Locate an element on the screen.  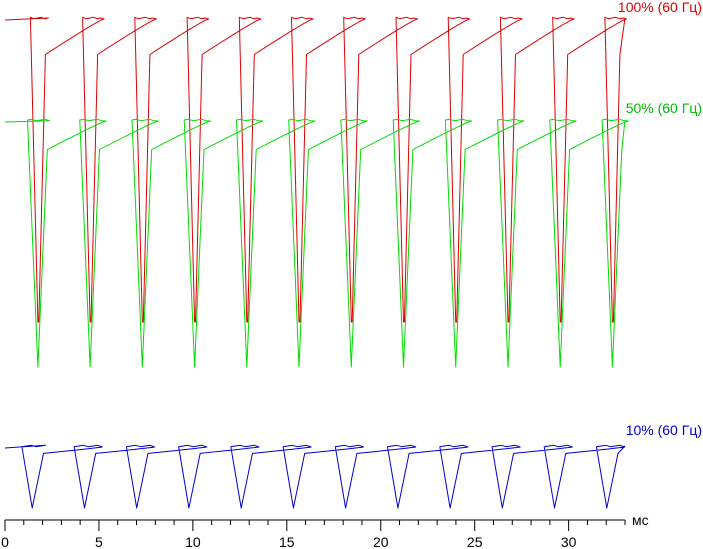
x-tick-label: 10 is located at coordinates (193, 541).